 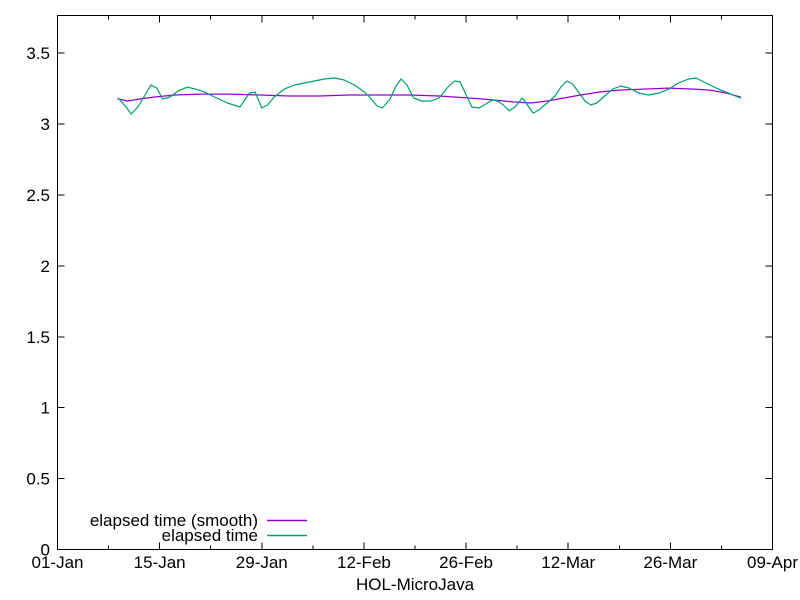 What do you see at coordinates (210, 535) in the screenshot?
I see `legend-label-raw: elapsed time` at bounding box center [210, 535].